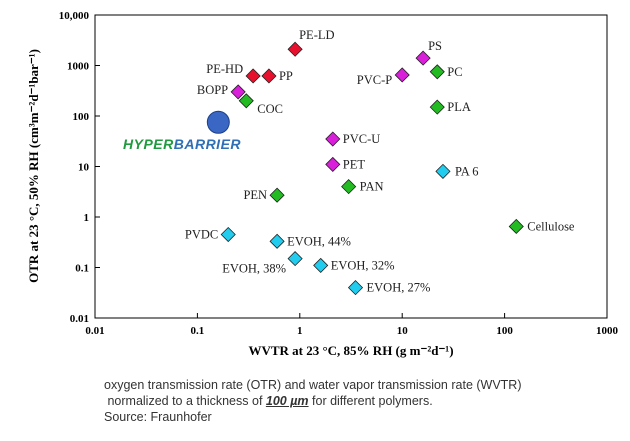  Describe the element at coordinates (33, 166) in the screenshot. I see `y-axis-title: OTR at 23 °C, 50% RH (cm³m⁻²d⁻¹bar⁻¹)` at that location.